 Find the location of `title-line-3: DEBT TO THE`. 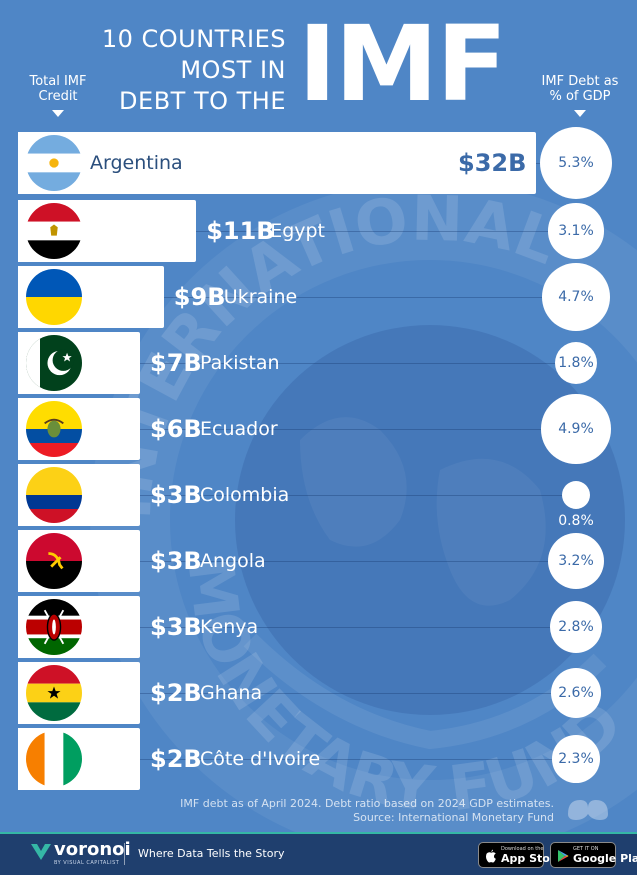

title-line-3: DEBT TO THE is located at coordinates (202, 101).